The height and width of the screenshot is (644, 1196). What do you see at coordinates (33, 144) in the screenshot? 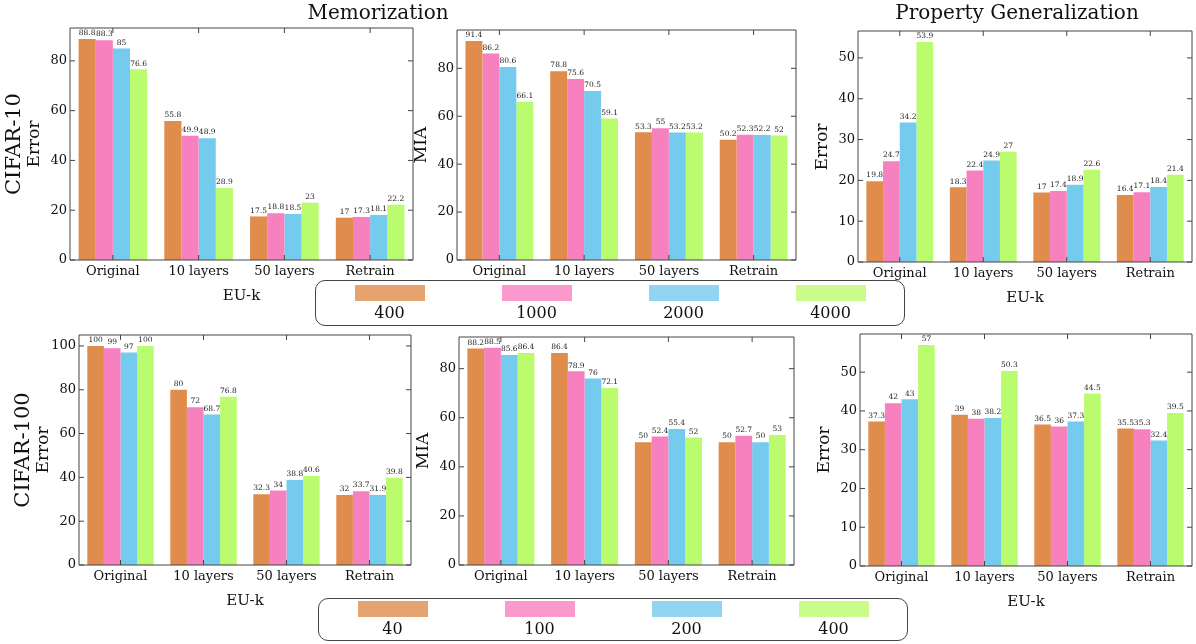
I see `y-axis-title: Error` at bounding box center [33, 144].